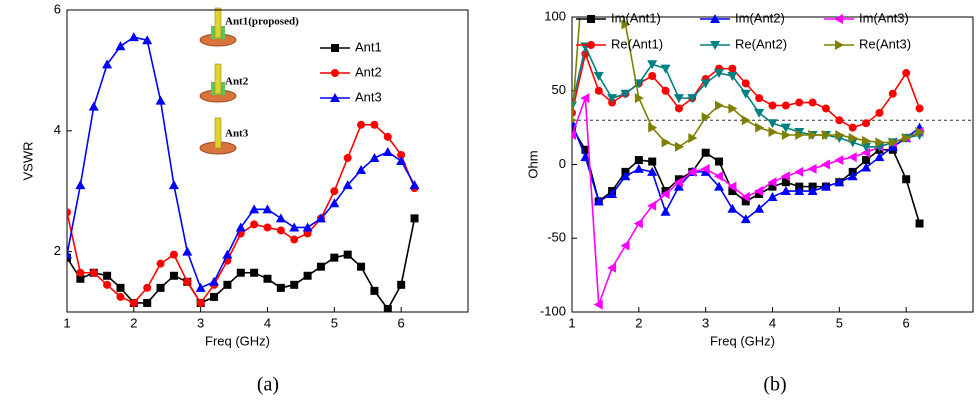  Describe the element at coordinates (351, 46) in the screenshot. I see `legend-item: Ant1` at that location.